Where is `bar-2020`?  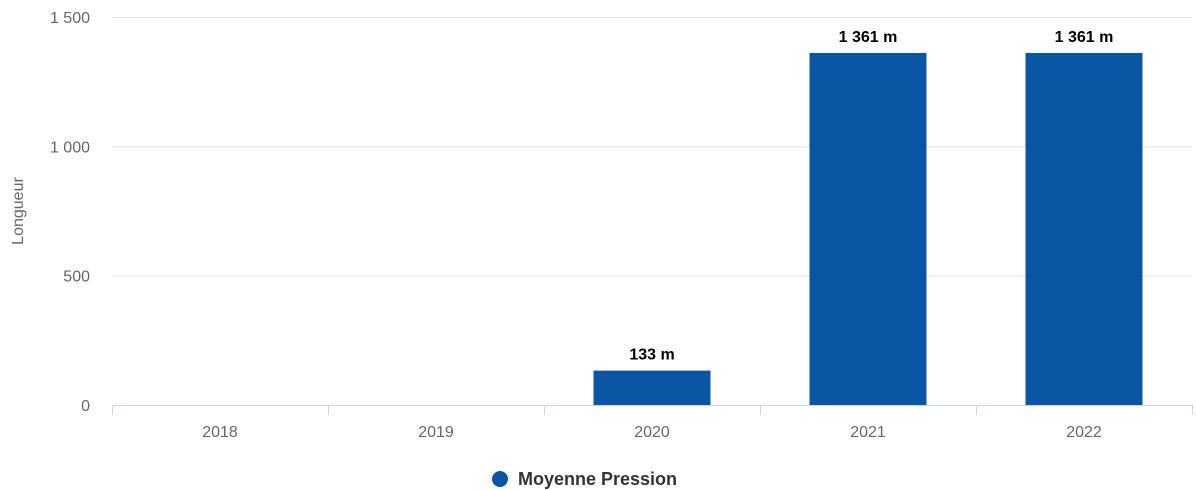
bar-2020 is located at coordinates (652, 387).